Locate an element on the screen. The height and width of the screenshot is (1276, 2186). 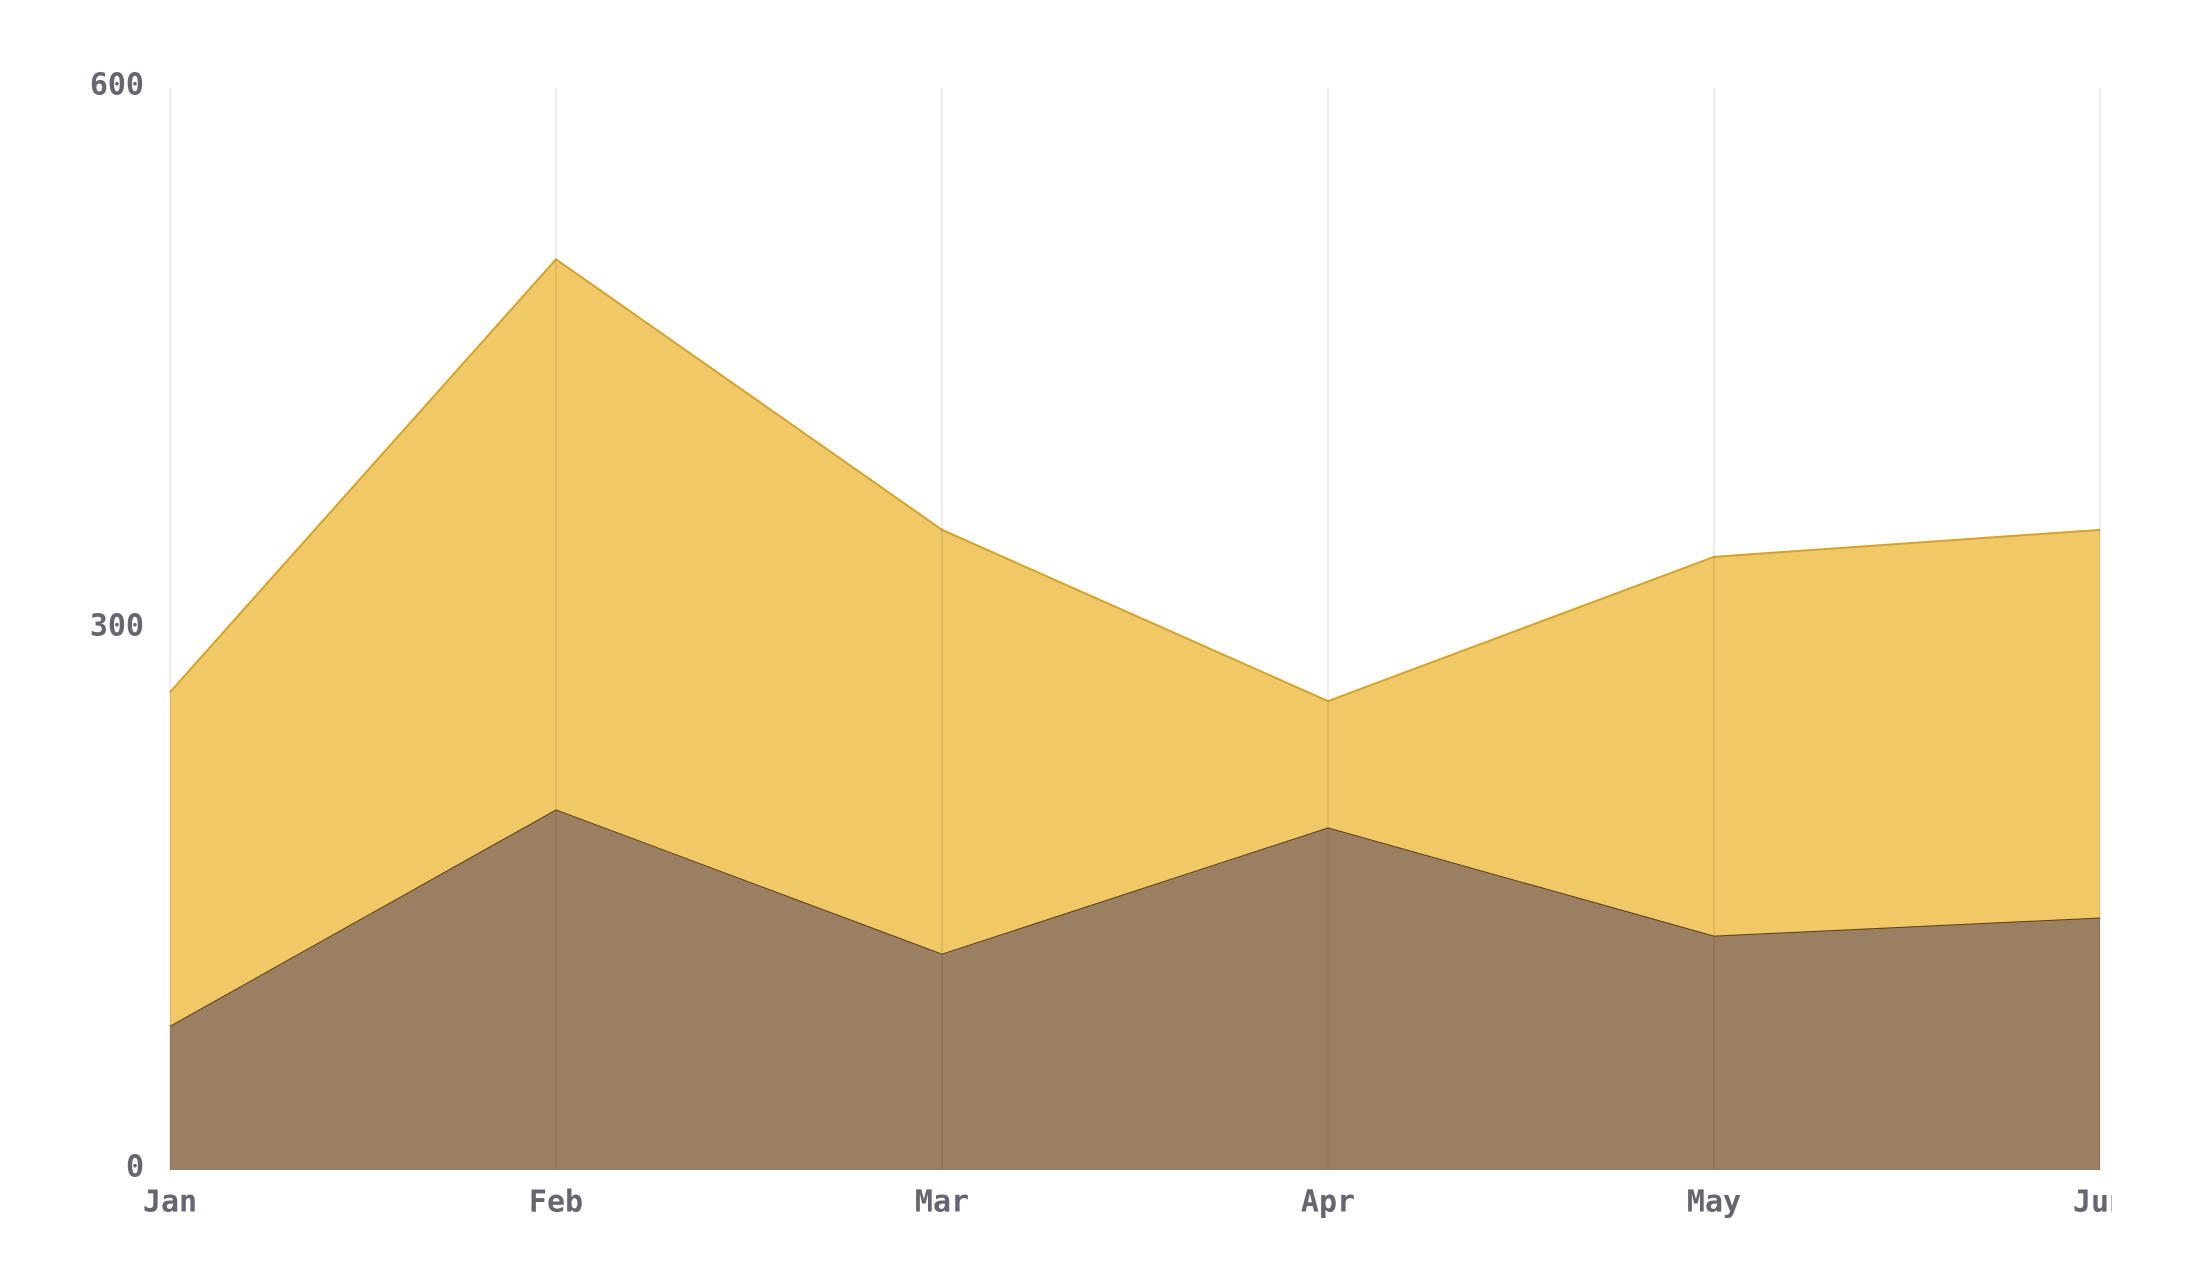
x-tick-label: Mar is located at coordinates (942, 1202).